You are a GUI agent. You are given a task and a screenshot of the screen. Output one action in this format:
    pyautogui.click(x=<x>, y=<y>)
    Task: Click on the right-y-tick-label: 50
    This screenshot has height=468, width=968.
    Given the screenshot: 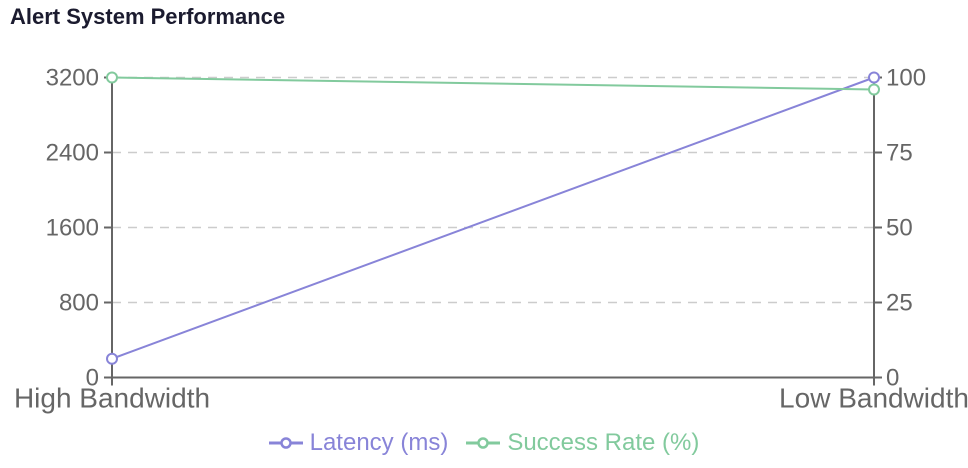 What is the action you would take?
    pyautogui.click(x=899, y=228)
    